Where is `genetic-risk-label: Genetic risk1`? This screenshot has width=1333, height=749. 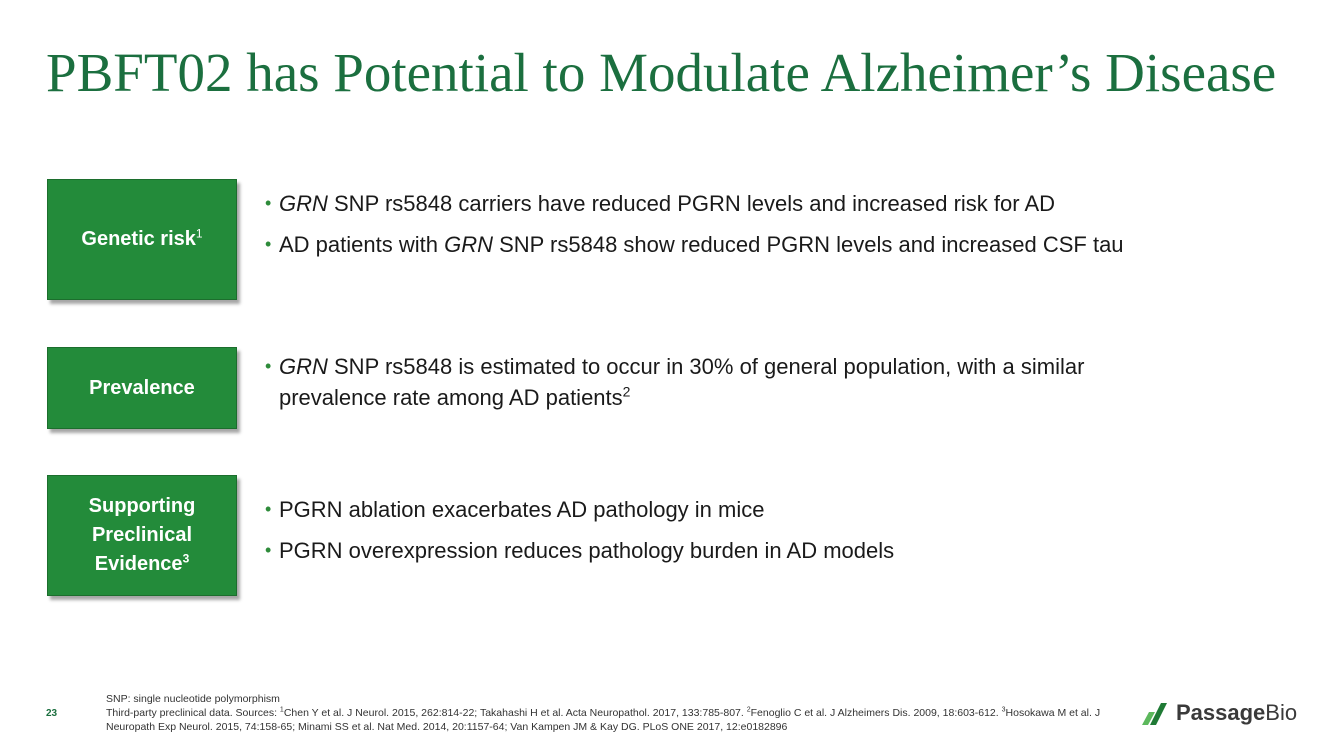 genetic-risk-label: Genetic risk1 is located at coordinates (142, 238).